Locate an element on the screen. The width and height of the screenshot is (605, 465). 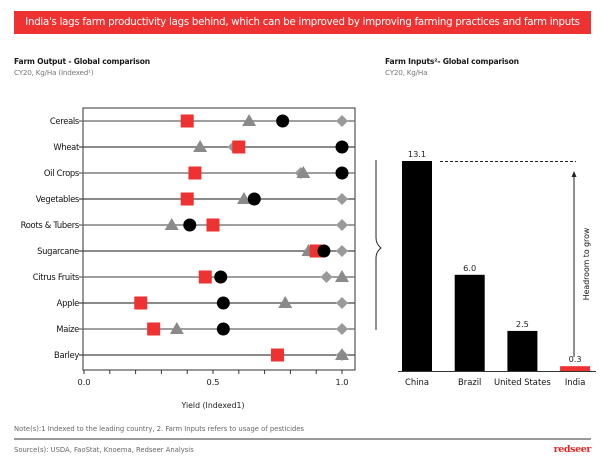
category-label: Apple is located at coordinates (68, 303).